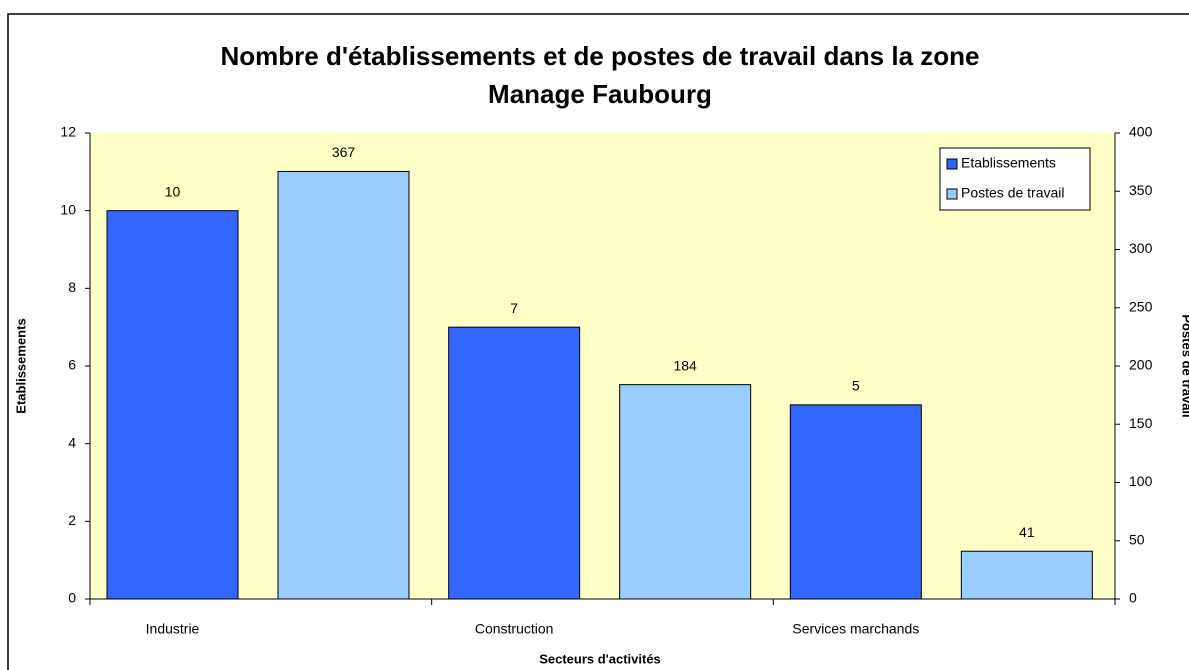  I want to click on y-tick-label: 6, so click(72, 365).